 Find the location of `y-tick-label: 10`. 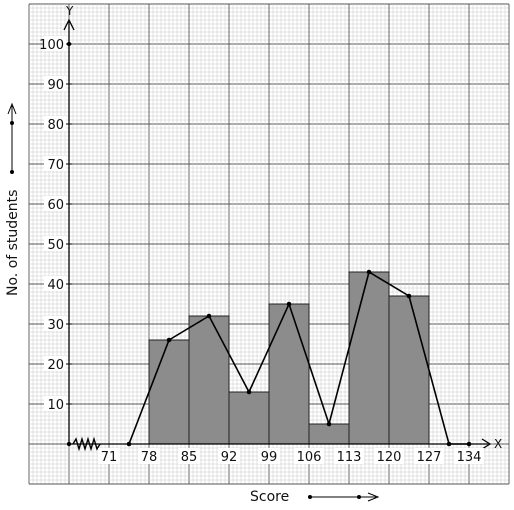

y-tick-label: 10 is located at coordinates (55, 405).